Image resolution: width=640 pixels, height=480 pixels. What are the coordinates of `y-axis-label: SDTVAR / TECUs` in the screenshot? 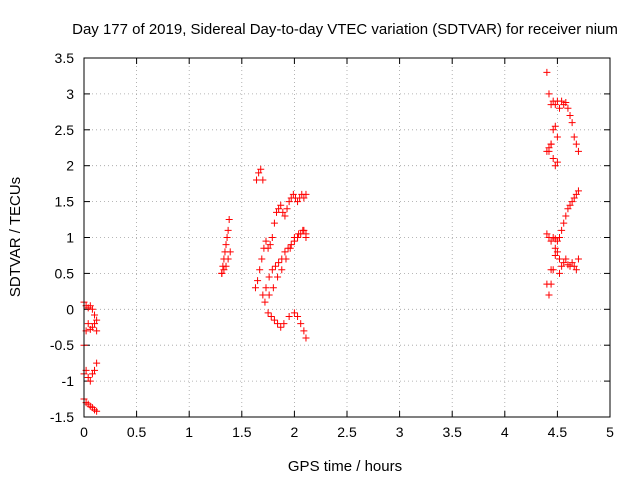 It's located at (15, 237).